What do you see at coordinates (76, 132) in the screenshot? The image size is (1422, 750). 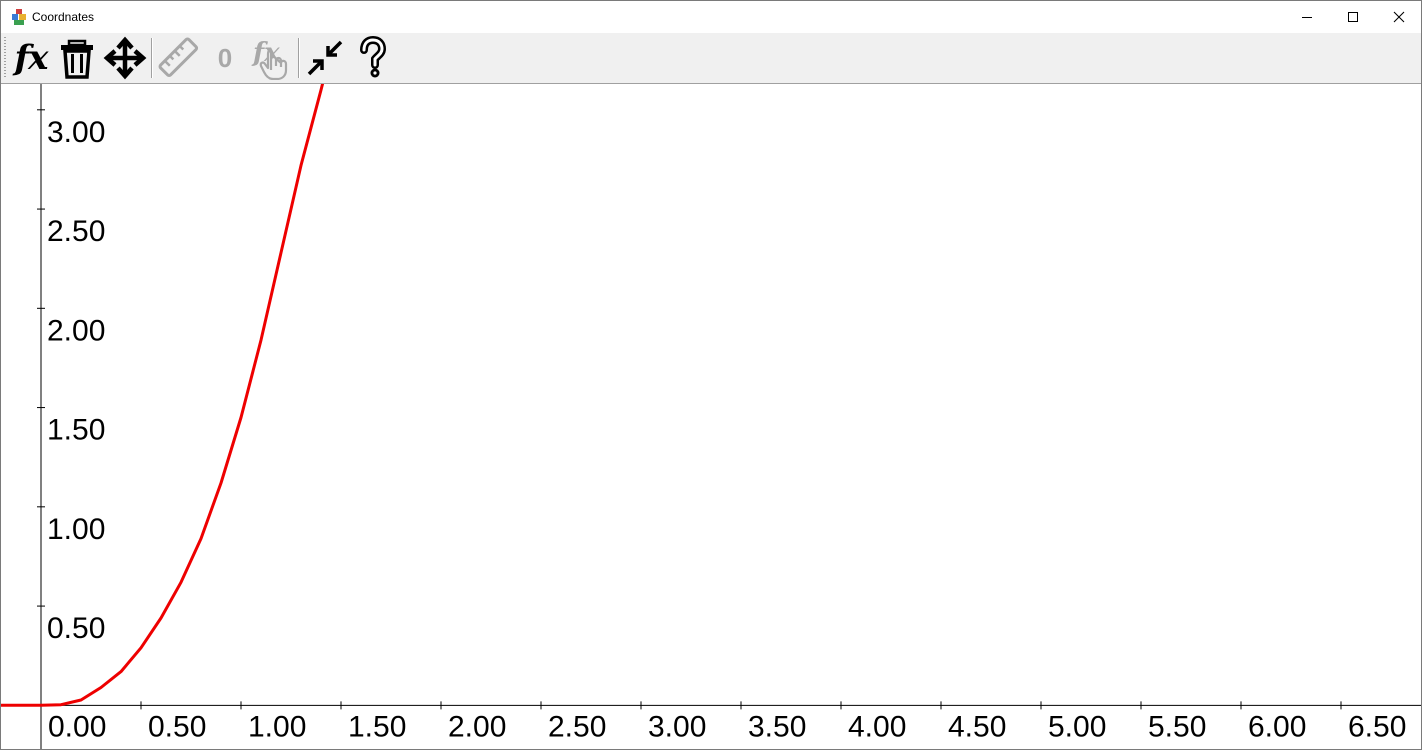 I see `y-tick-label: 3.00` at bounding box center [76, 132].